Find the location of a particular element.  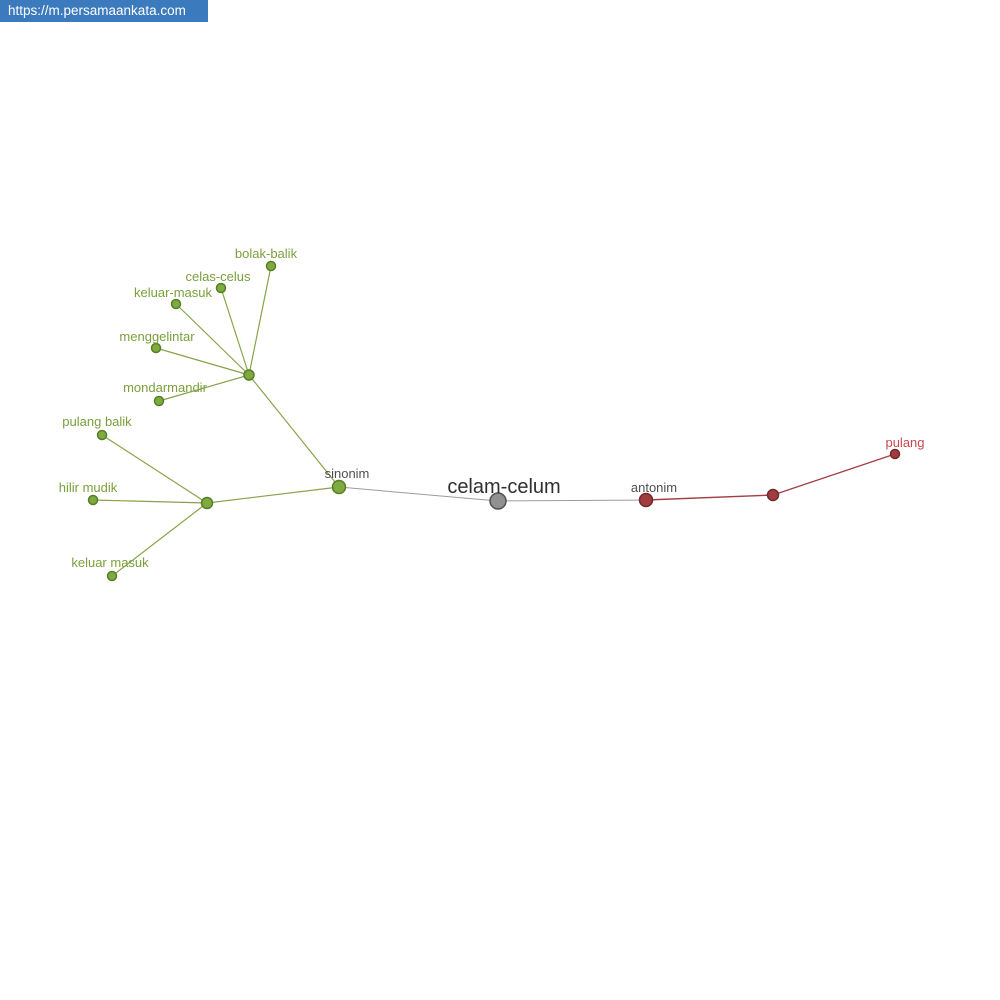

node-bolak-balik is located at coordinates (271, 266).